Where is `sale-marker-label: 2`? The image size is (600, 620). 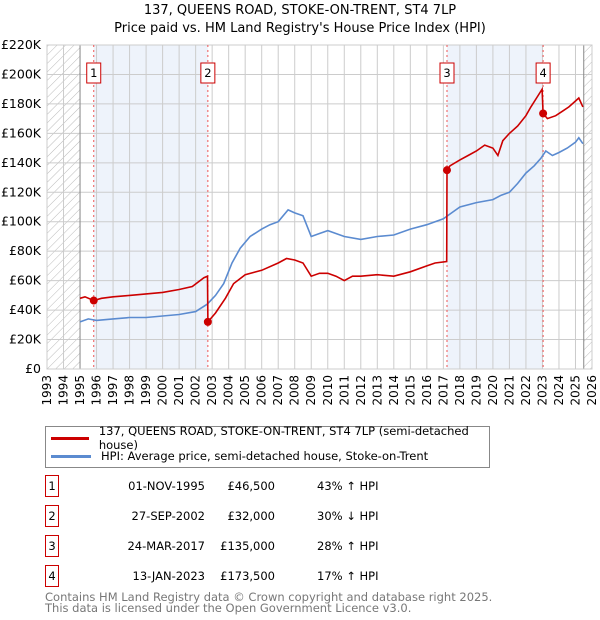 sale-marker-label: 2 is located at coordinates (207, 73).